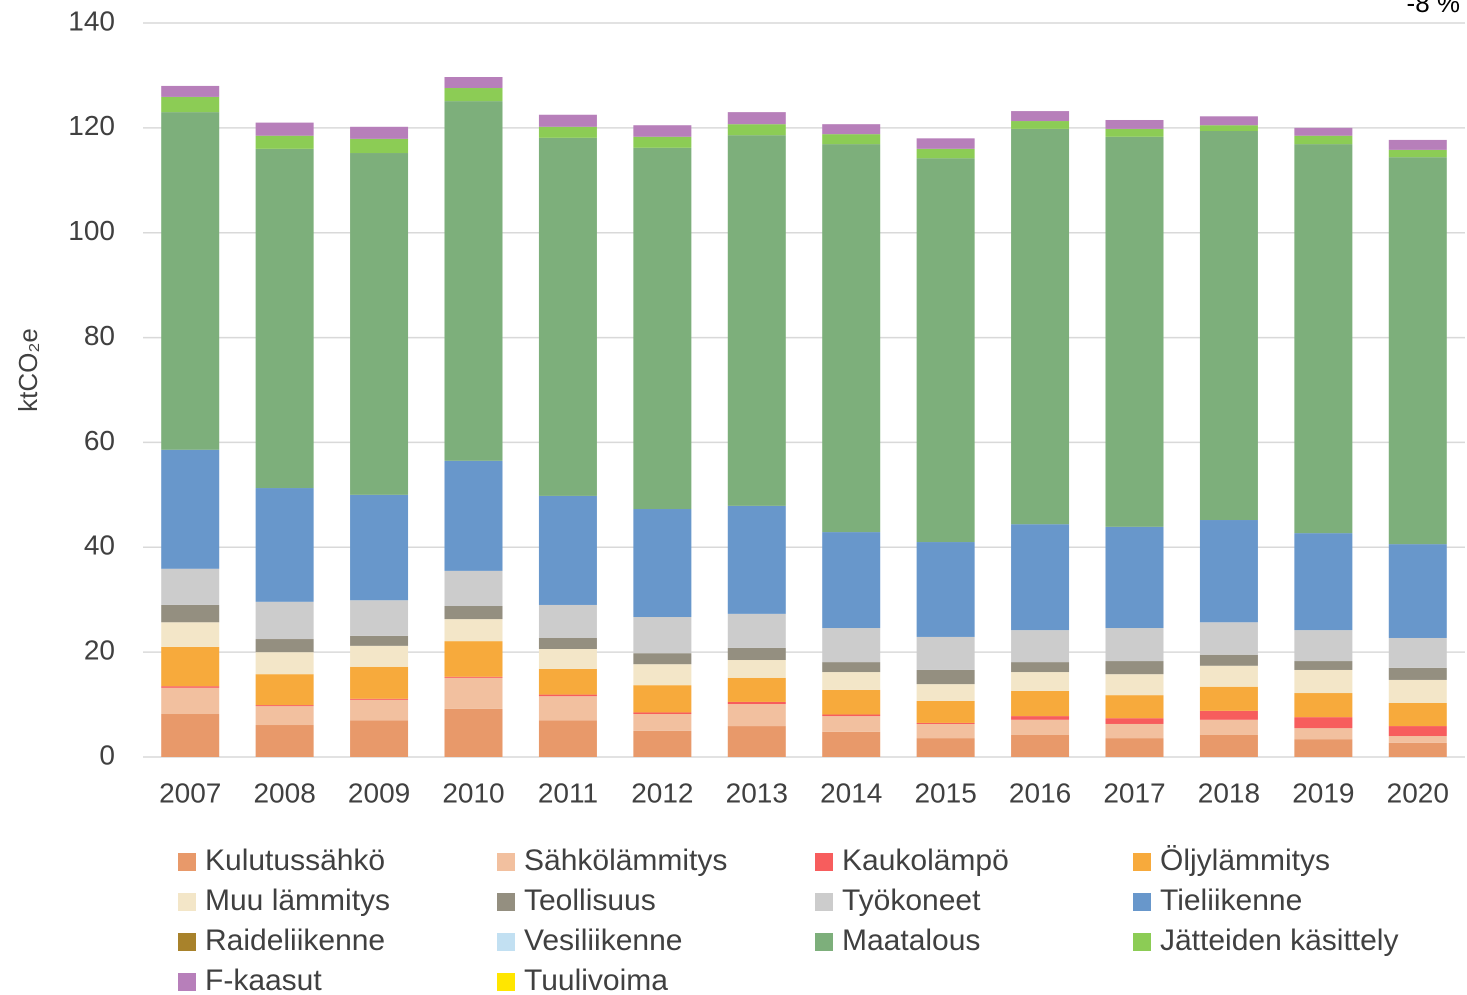 This screenshot has height=995, width=1467. I want to click on y-tick-label: 80, so click(99, 335).